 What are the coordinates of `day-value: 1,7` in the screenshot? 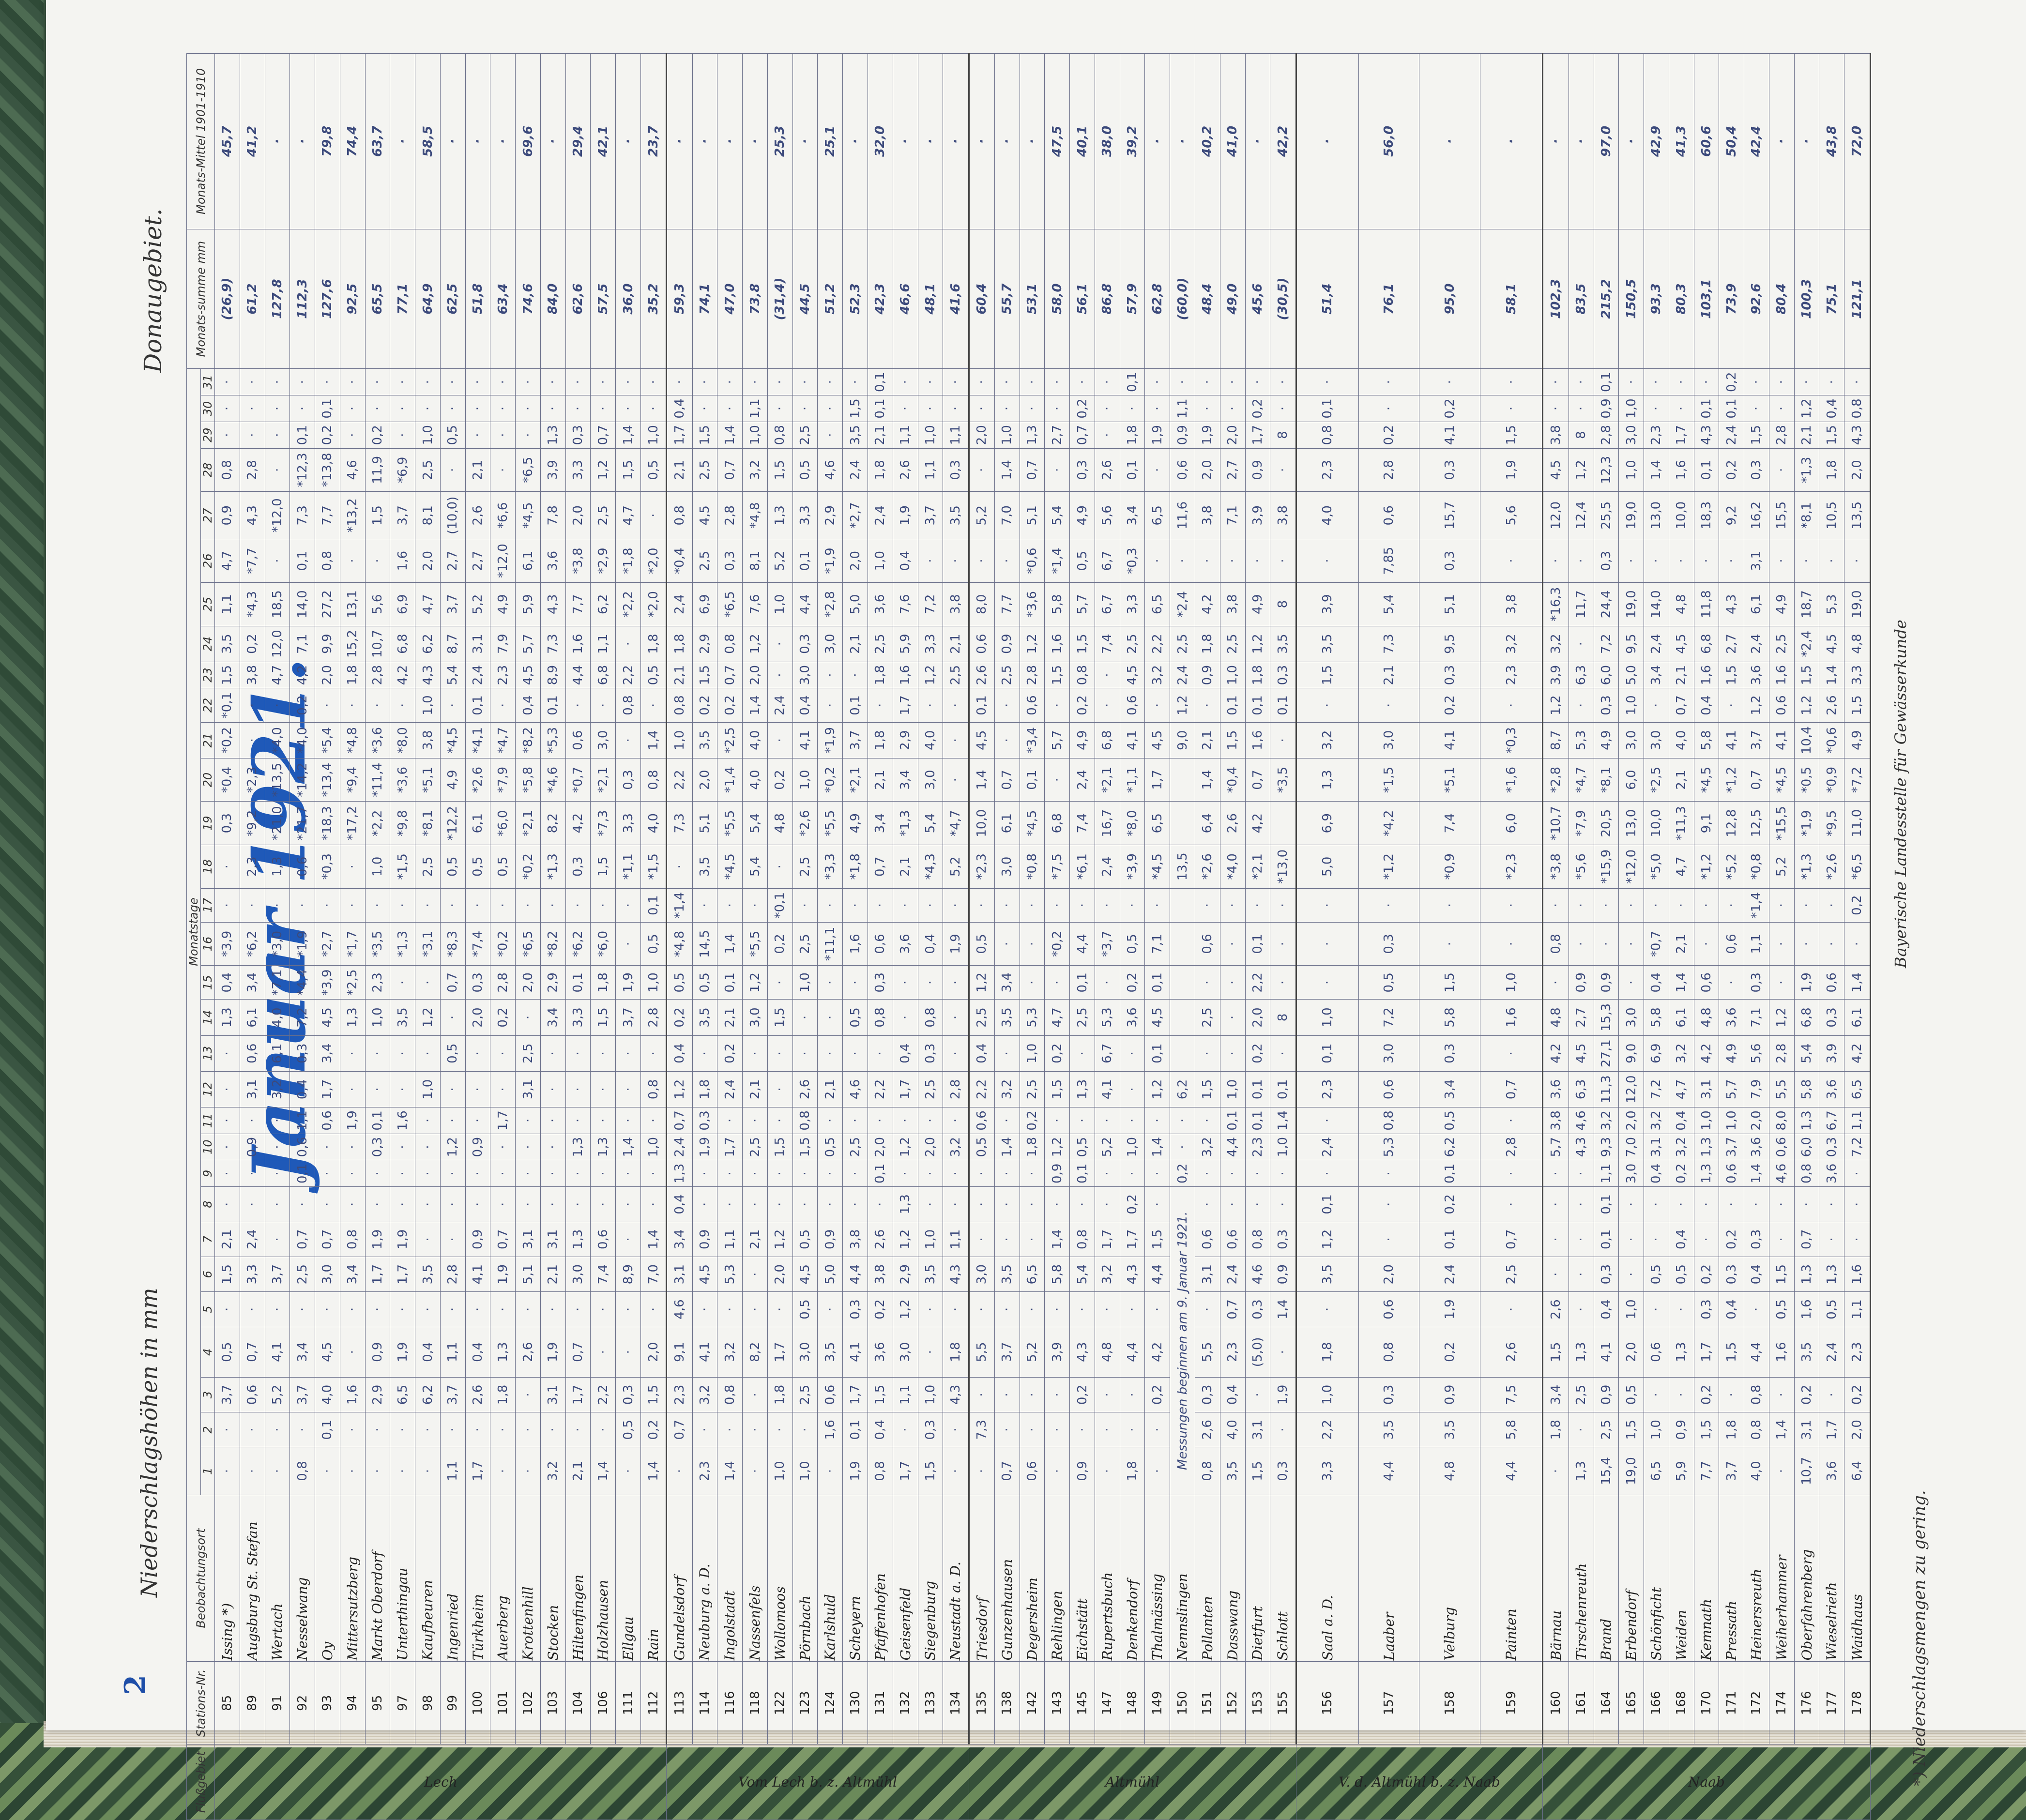 It's located at (1157, 780).